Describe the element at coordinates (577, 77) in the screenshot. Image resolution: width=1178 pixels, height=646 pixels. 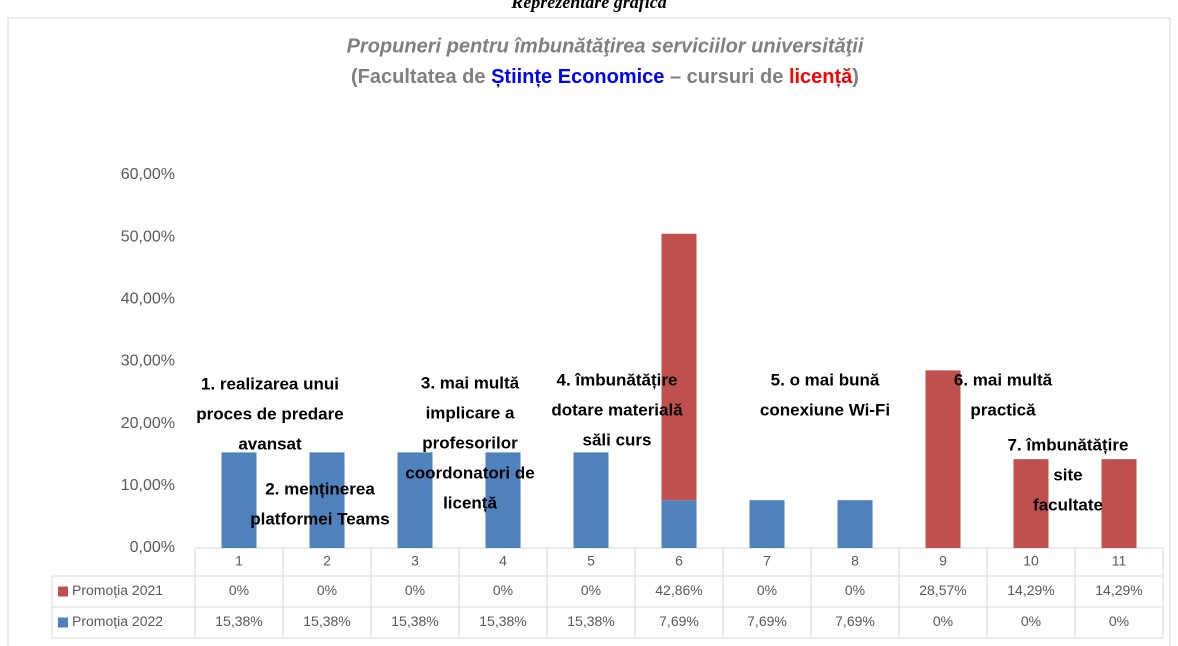
I see `subtitle-part: Științe Economice` at that location.